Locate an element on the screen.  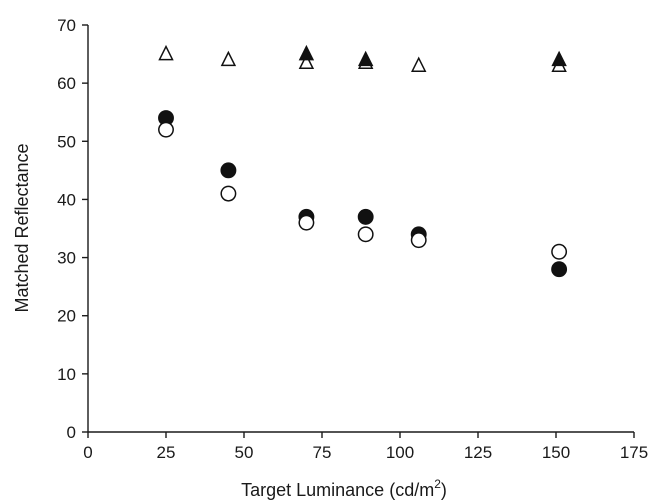
y-axis-title: Matched Reflectance is located at coordinates (22, 227).